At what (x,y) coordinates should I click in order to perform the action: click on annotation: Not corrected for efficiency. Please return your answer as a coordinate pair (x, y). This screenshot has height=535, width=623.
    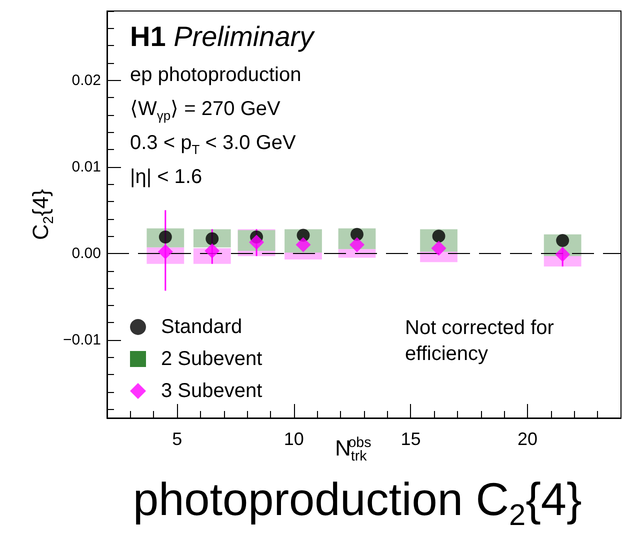
    Looking at the image, I should click on (480, 341).